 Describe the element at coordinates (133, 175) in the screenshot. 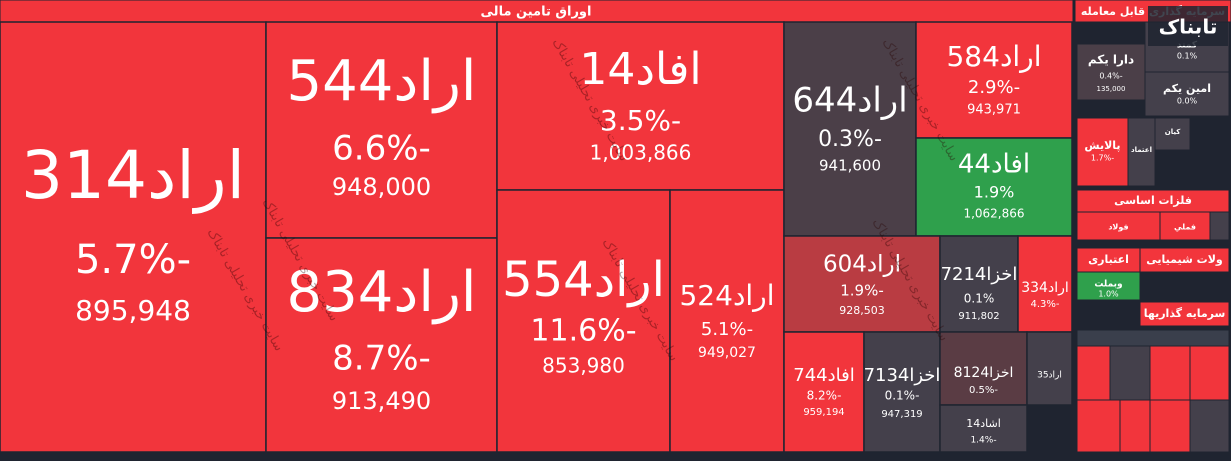

I see `tile-name: اراد314` at that location.